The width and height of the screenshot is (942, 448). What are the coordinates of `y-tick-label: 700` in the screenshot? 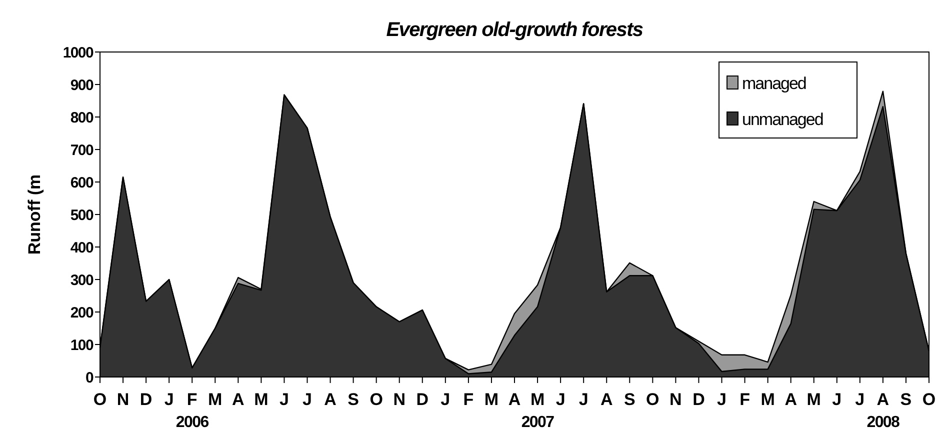 It's located at (82, 150).